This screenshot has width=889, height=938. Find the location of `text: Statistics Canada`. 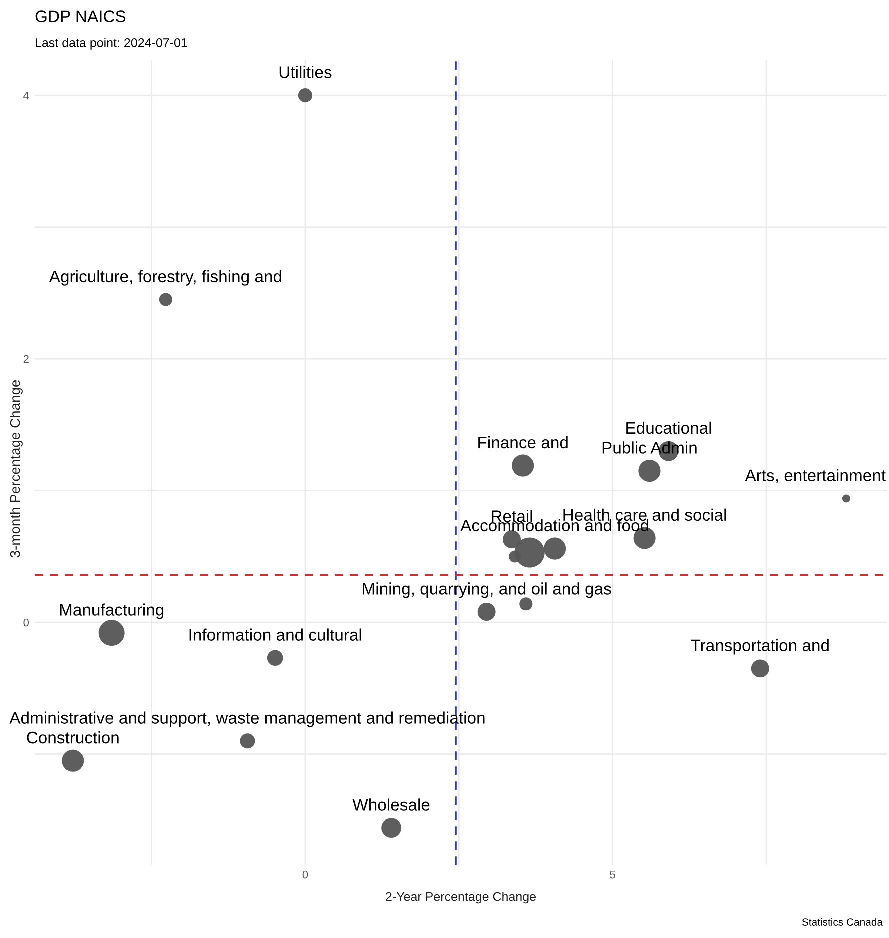

text: Statistics Canada is located at coordinates (843, 922).